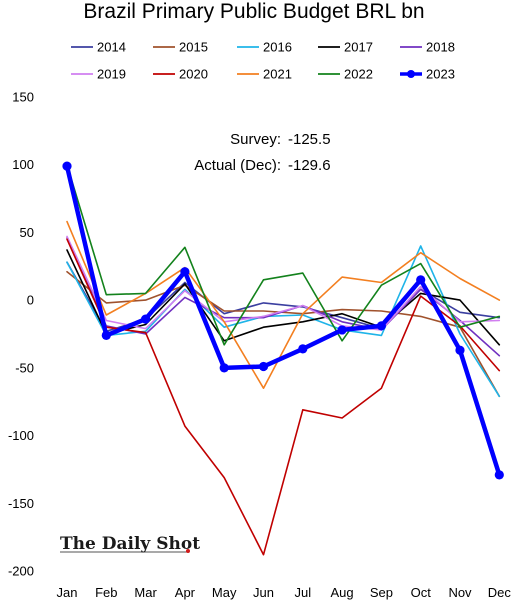 This screenshot has width=522, height=610. What do you see at coordinates (358, 47) in the screenshot?
I see `legend-label: 2017` at bounding box center [358, 47].